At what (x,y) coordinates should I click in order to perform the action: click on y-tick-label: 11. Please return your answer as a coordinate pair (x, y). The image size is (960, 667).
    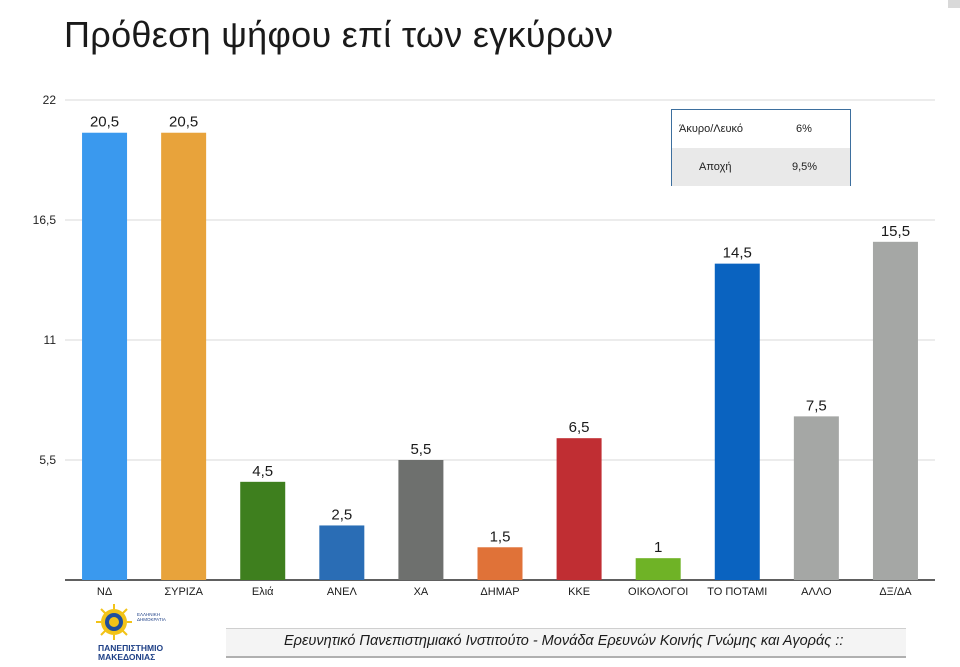
    Looking at the image, I should click on (50, 340).